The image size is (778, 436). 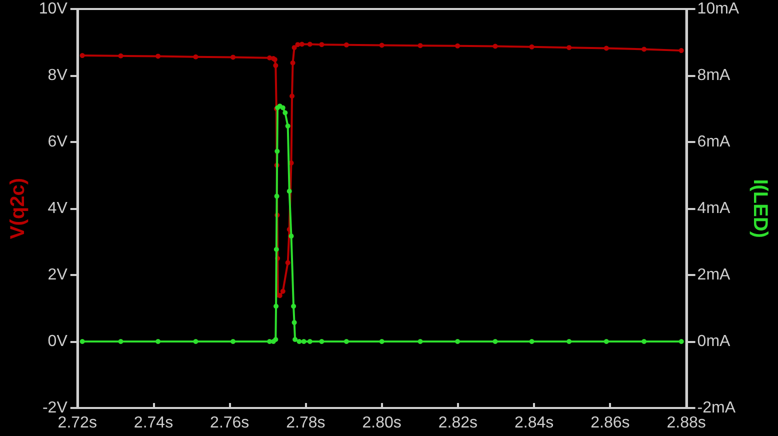 What do you see at coordinates (718, 9) in the screenshot?
I see `y2-tick-label: 10mA` at bounding box center [718, 9].